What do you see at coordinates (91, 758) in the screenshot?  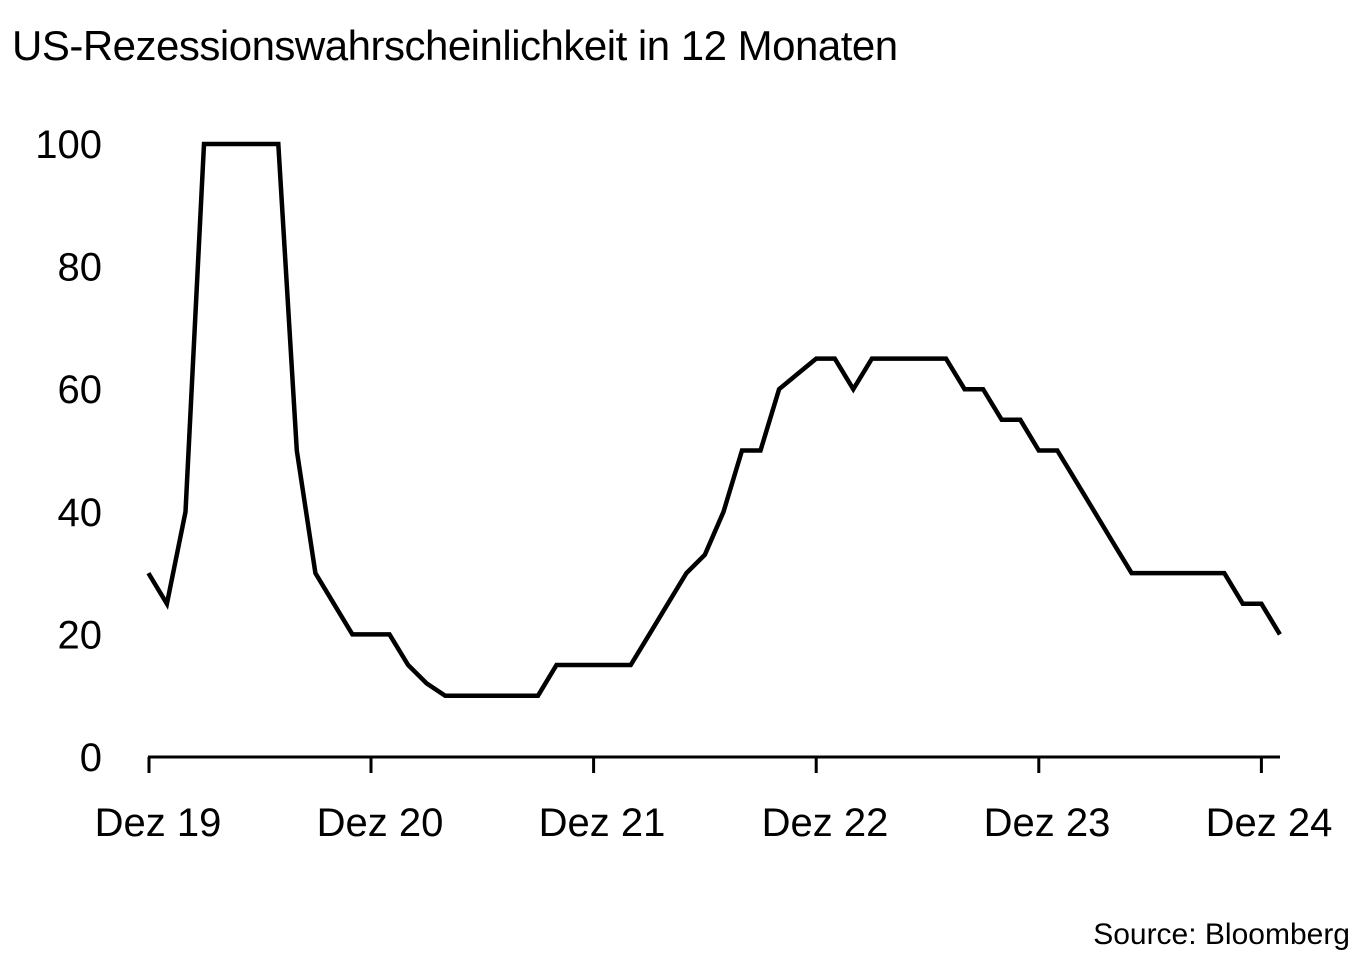 I see `y-tick-label: 0` at bounding box center [91, 758].